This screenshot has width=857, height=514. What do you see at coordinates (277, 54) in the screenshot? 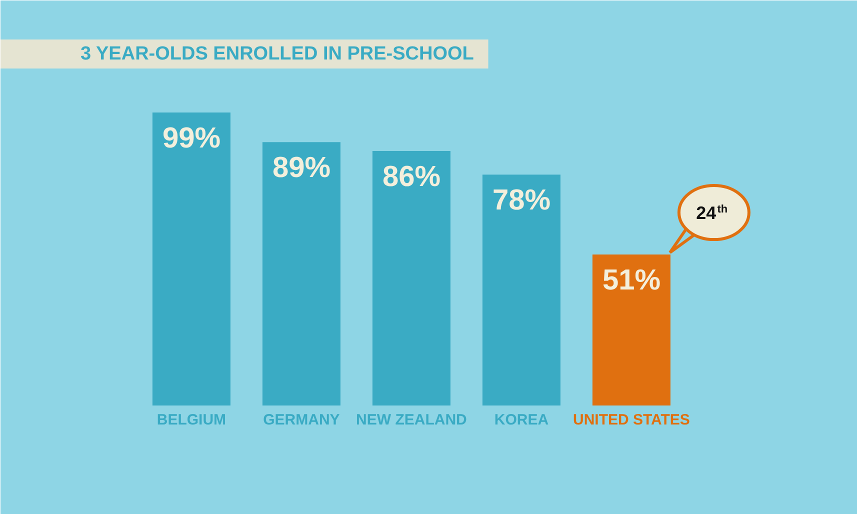
I see `chart-title: 3 YEAR-OLDS ENROLLED IN PRE-SCHOOL` at bounding box center [277, 54].